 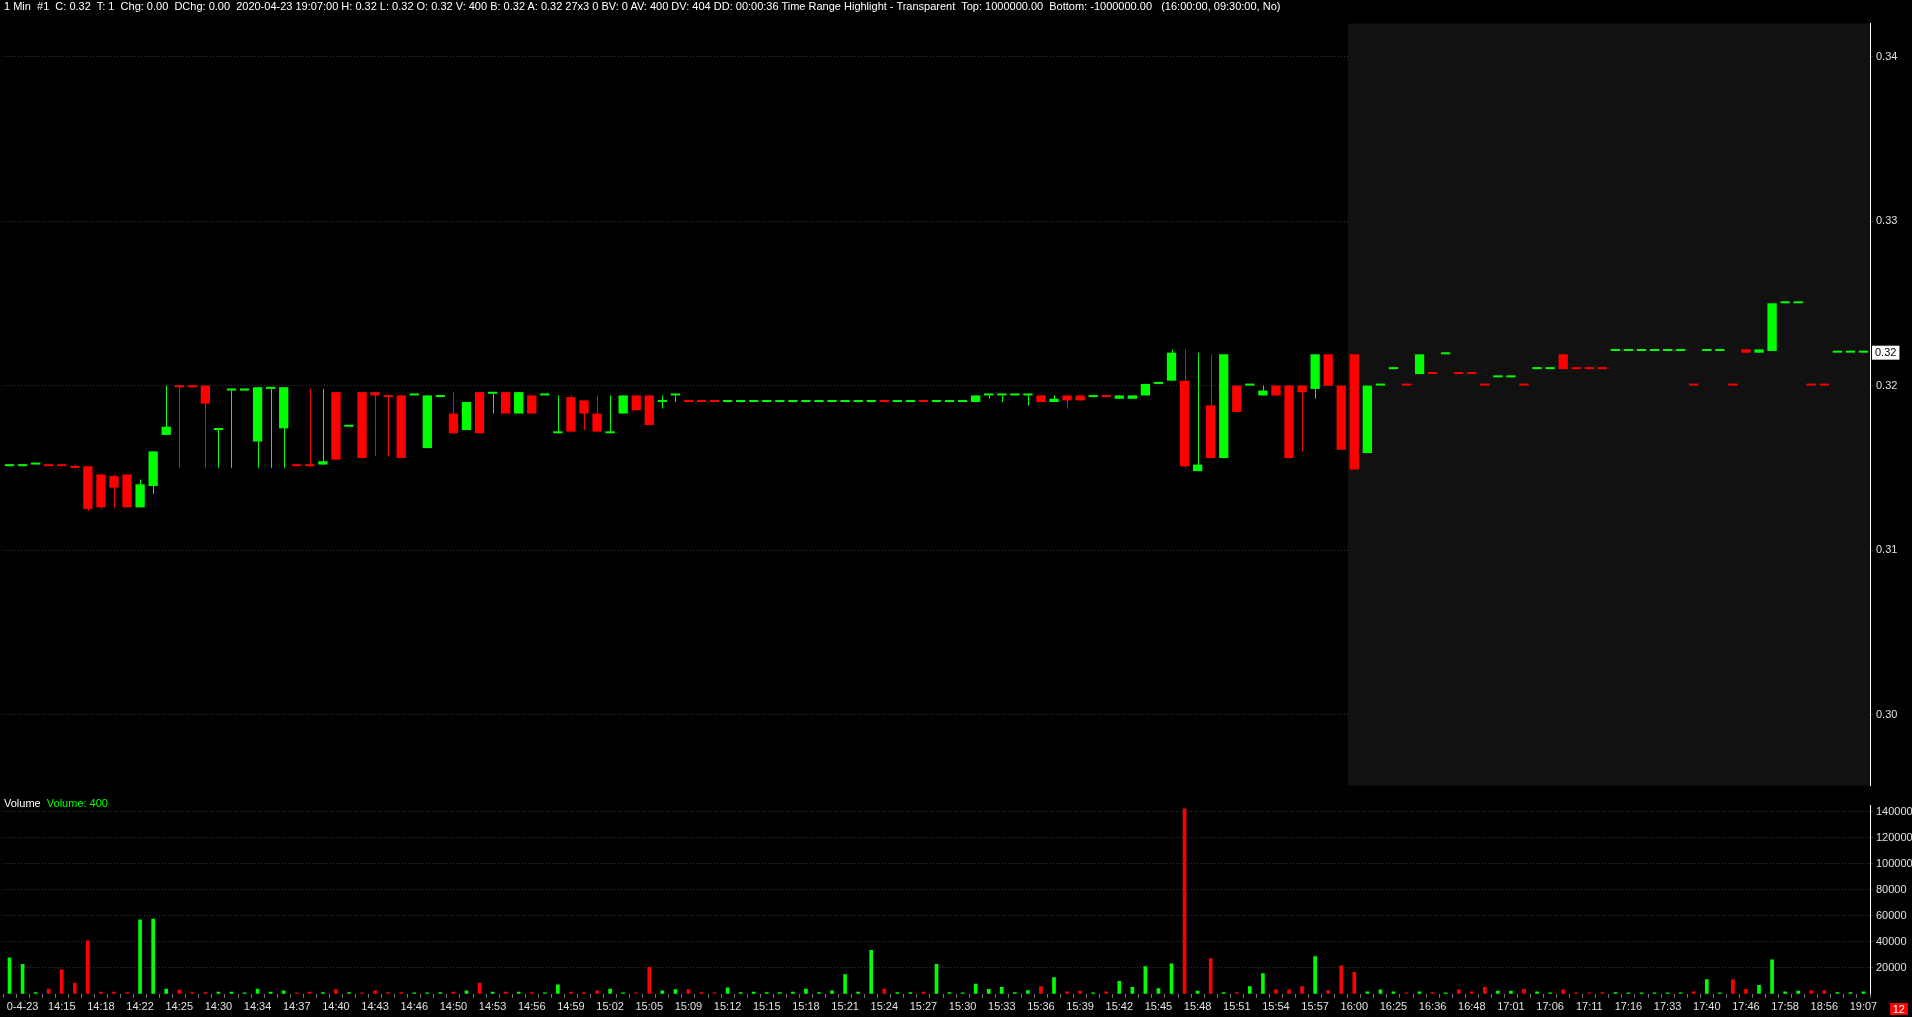 I want to click on x-tick-label: 14:56, so click(x=532, y=1006).